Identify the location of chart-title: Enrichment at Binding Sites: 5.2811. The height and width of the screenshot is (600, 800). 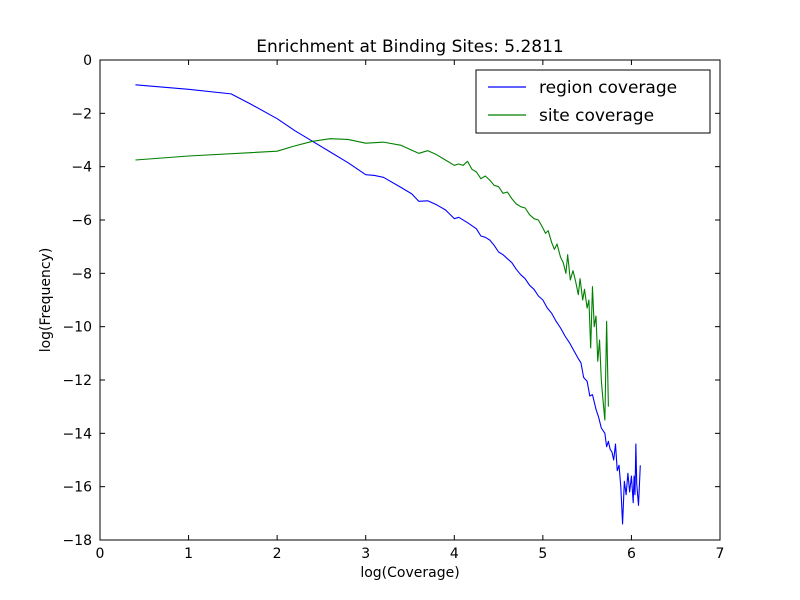
(409, 47).